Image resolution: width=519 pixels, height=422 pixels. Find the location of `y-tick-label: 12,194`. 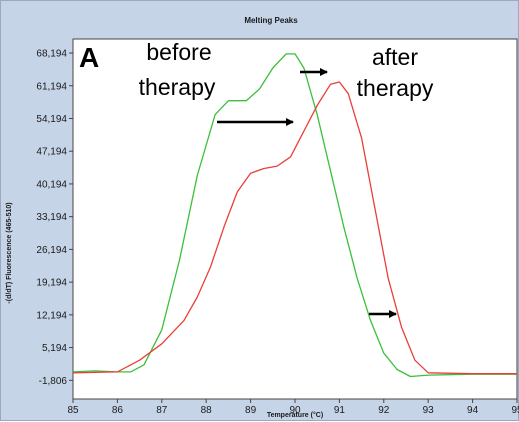

y-tick-label: 12,194 is located at coordinates (51, 315).